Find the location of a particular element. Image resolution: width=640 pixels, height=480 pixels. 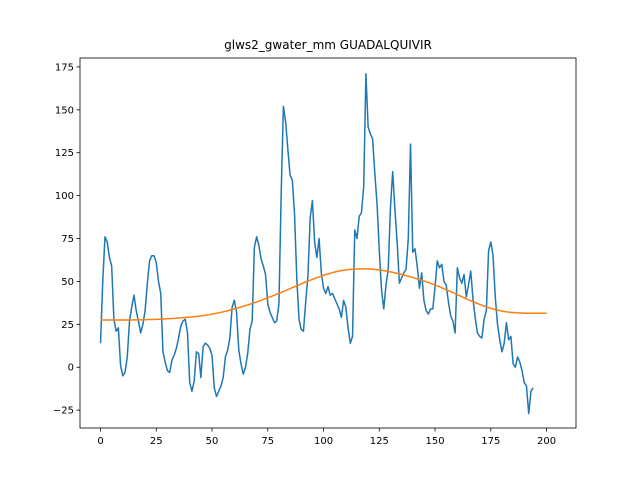

x-axis: 0 25 50 75 100 125 150 175 200 is located at coordinates (326, 437).